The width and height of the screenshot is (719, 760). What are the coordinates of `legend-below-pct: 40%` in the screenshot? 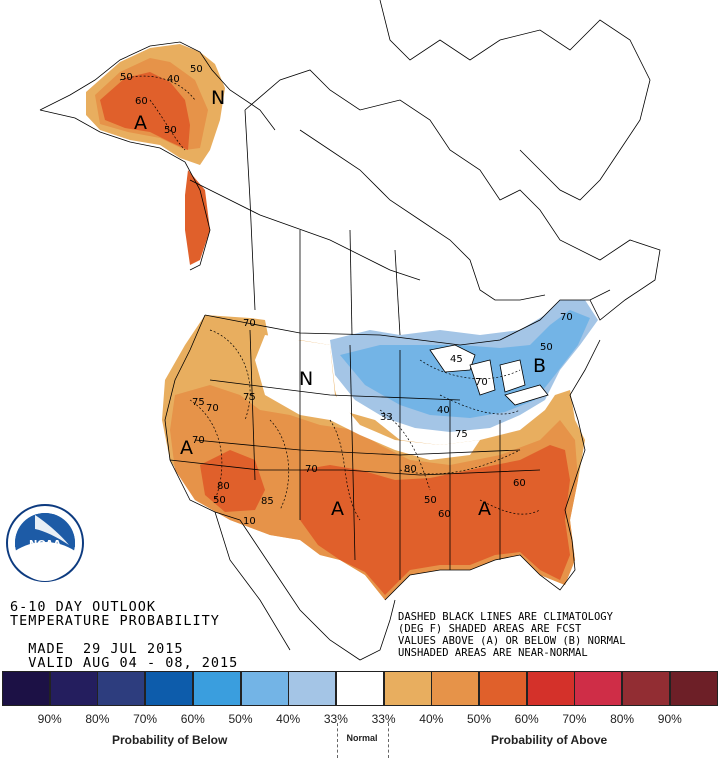 It's located at (288, 719).